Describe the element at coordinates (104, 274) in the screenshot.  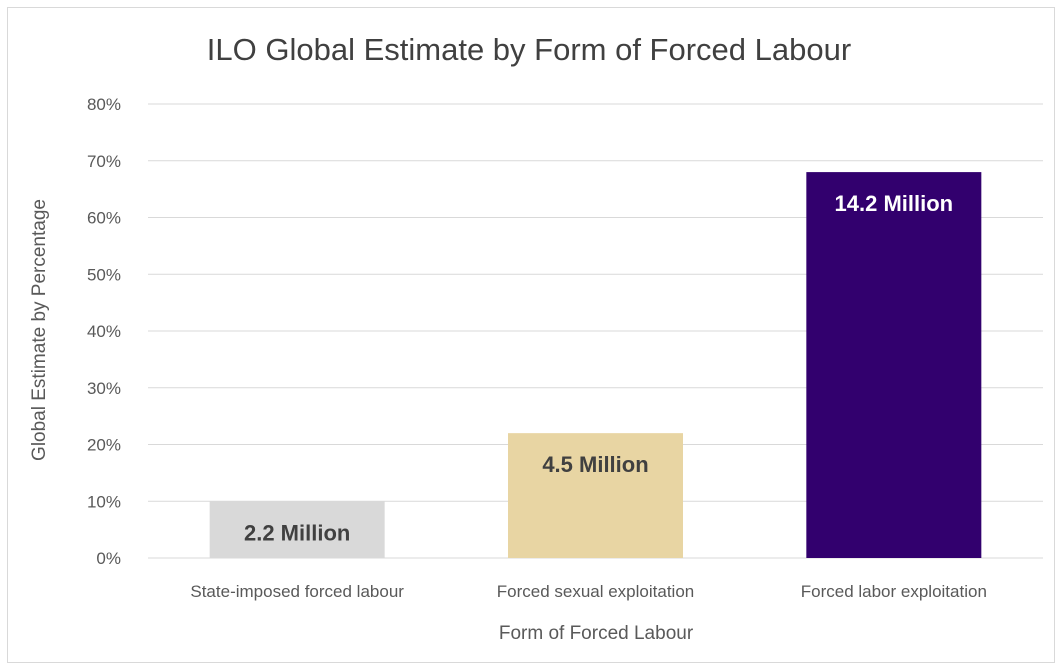
I see `y-tick-label: 50%` at that location.